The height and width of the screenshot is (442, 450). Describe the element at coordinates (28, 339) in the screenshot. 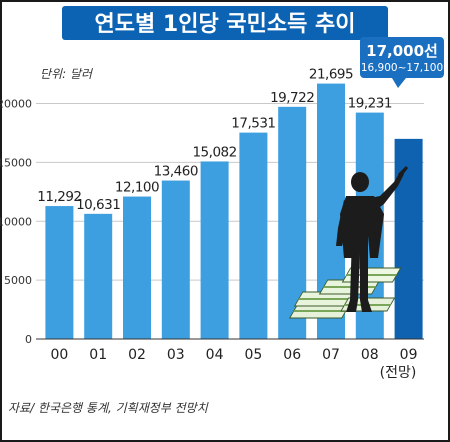

I see `y-tick-label: 0` at that location.